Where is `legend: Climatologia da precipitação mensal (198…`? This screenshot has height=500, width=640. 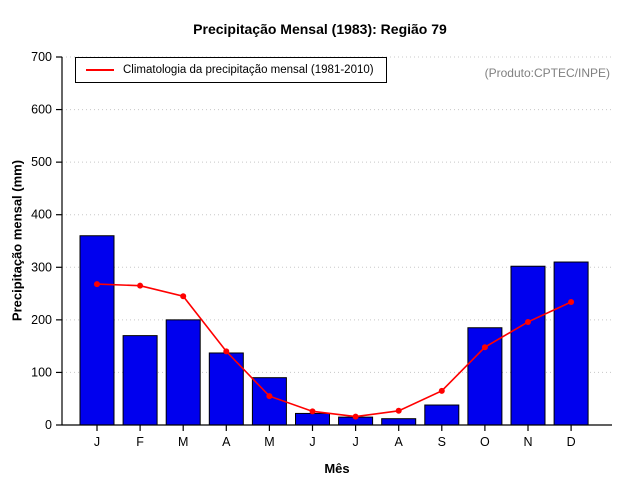
legend: Climatologia da precipitação mensal (198… is located at coordinates (231, 70).